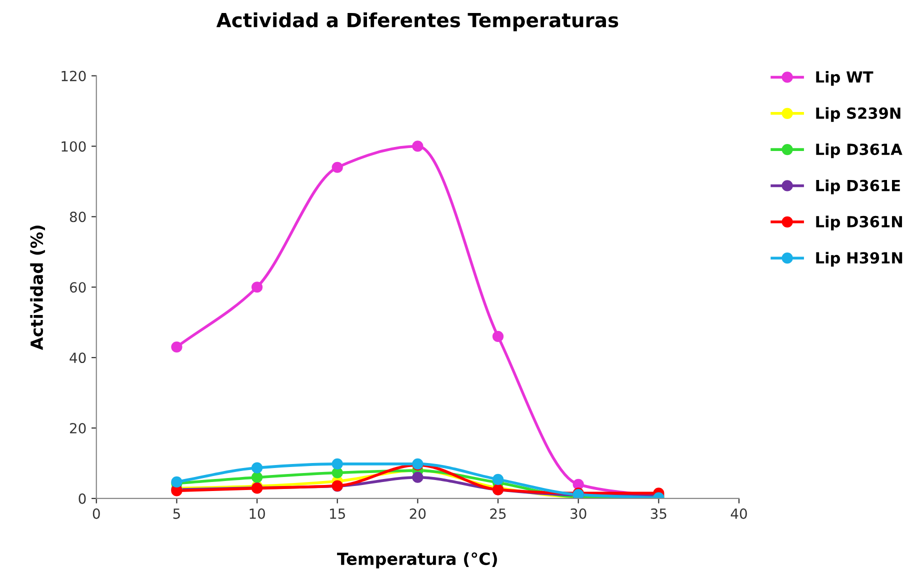  What do you see at coordinates (74, 76) in the screenshot?
I see `y-tick-label: 120` at bounding box center [74, 76].